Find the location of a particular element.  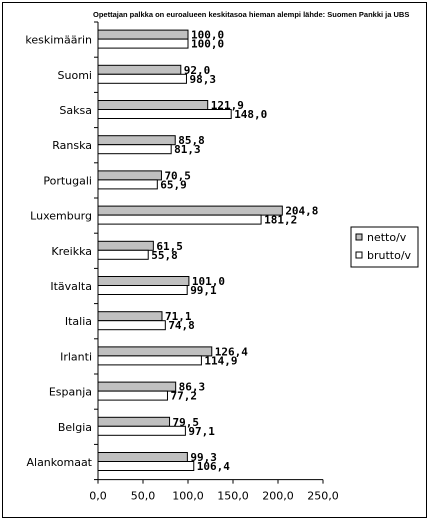

data-label: 77,2 is located at coordinates (183, 396).